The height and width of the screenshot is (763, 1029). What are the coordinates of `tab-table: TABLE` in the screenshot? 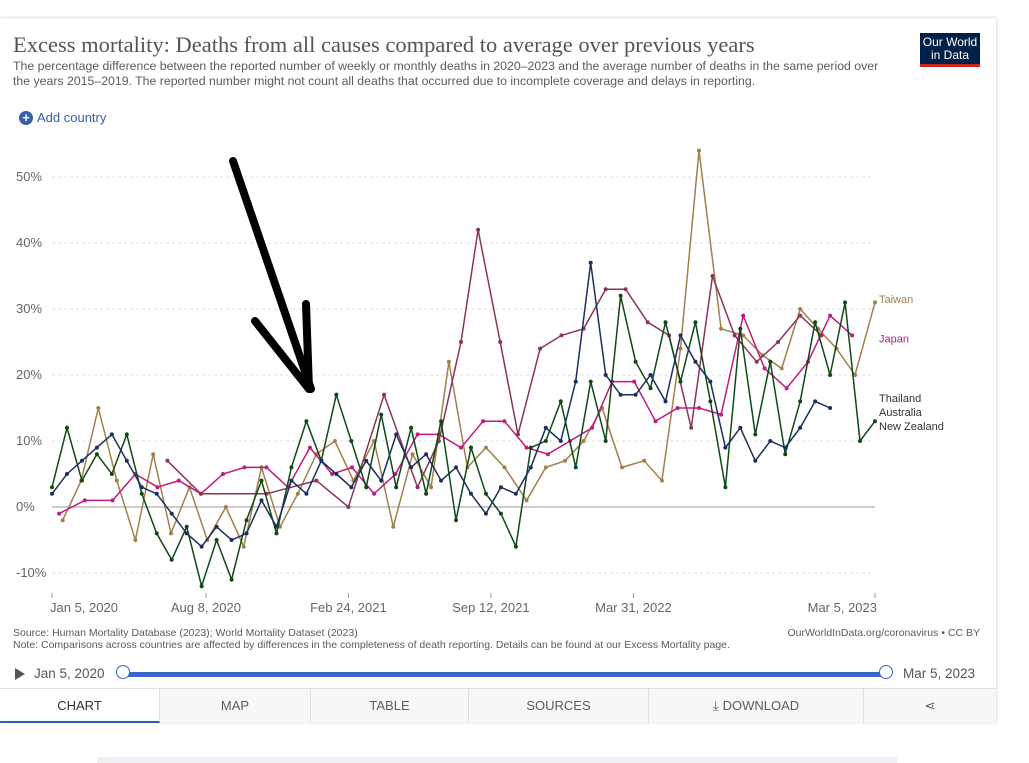 It's located at (390, 706).